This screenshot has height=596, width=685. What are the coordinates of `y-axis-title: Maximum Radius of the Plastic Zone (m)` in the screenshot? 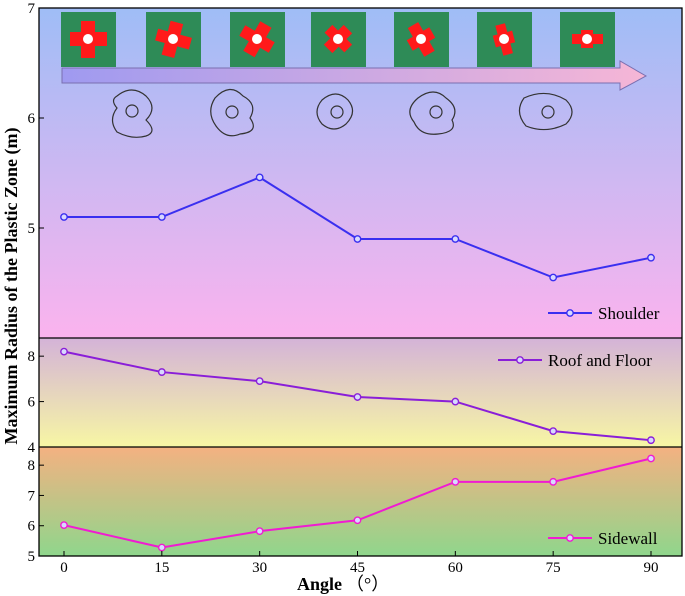 It's located at (11, 286).